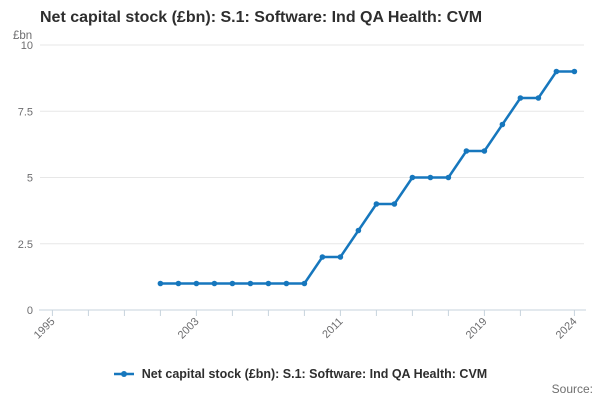 The height and width of the screenshot is (400, 600). I want to click on x-tick-label: 1995, so click(45, 329).